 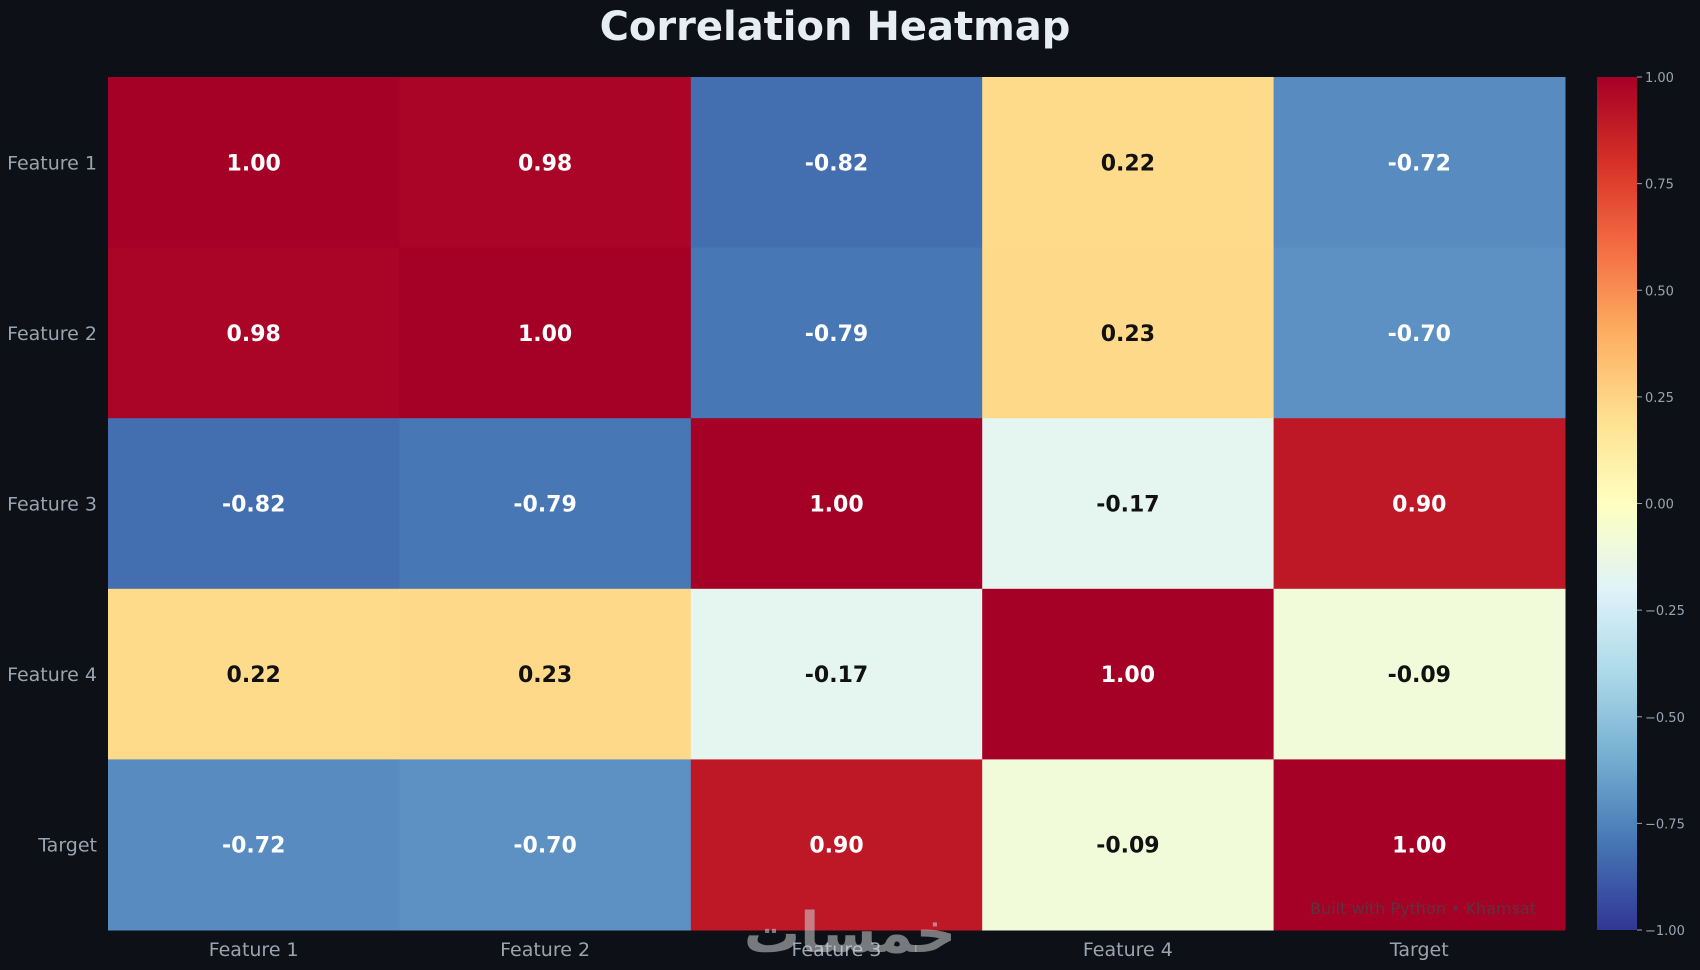 I want to click on row-tick-label: Feature 1, so click(x=52, y=163).